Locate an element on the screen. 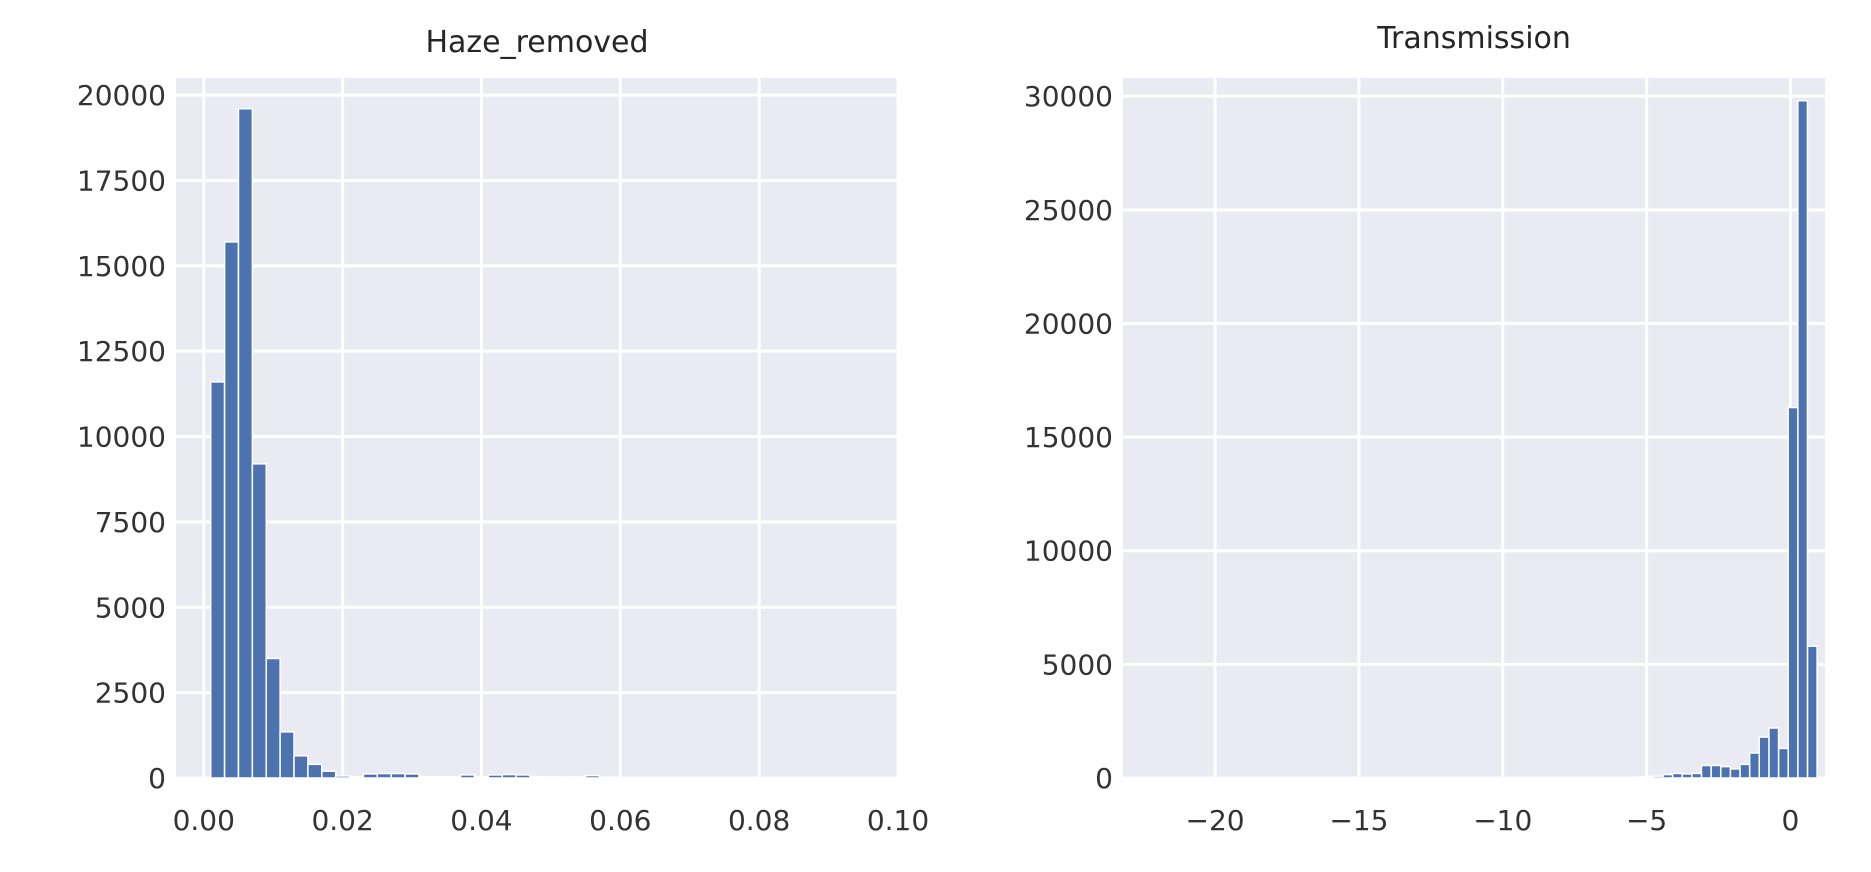  haze-removed-x-tick-label: 0.08 is located at coordinates (759, 820).